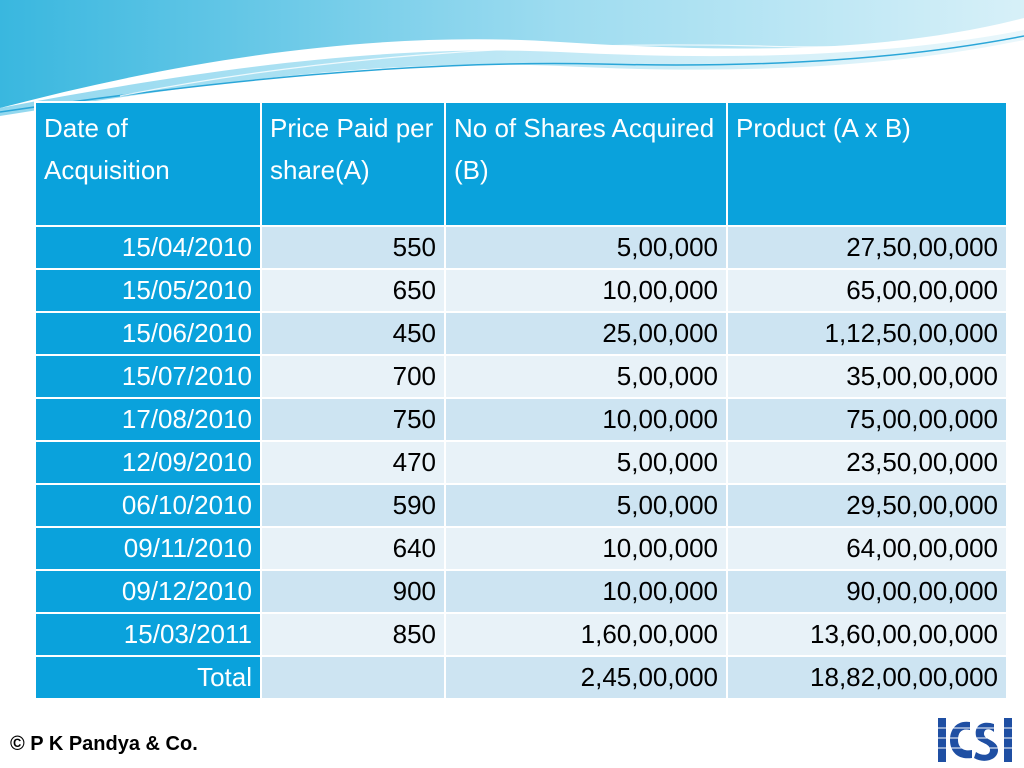 The width and height of the screenshot is (1024, 768). Describe the element at coordinates (353, 548) in the screenshot. I see `cell-price: 640` at that location.